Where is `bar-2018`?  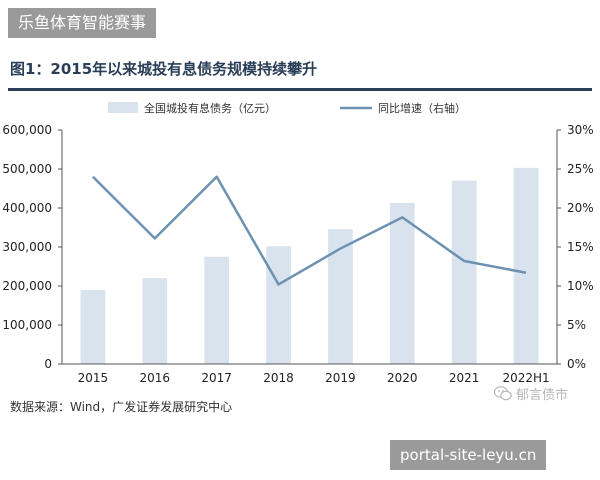
bar-2018 is located at coordinates (278, 305).